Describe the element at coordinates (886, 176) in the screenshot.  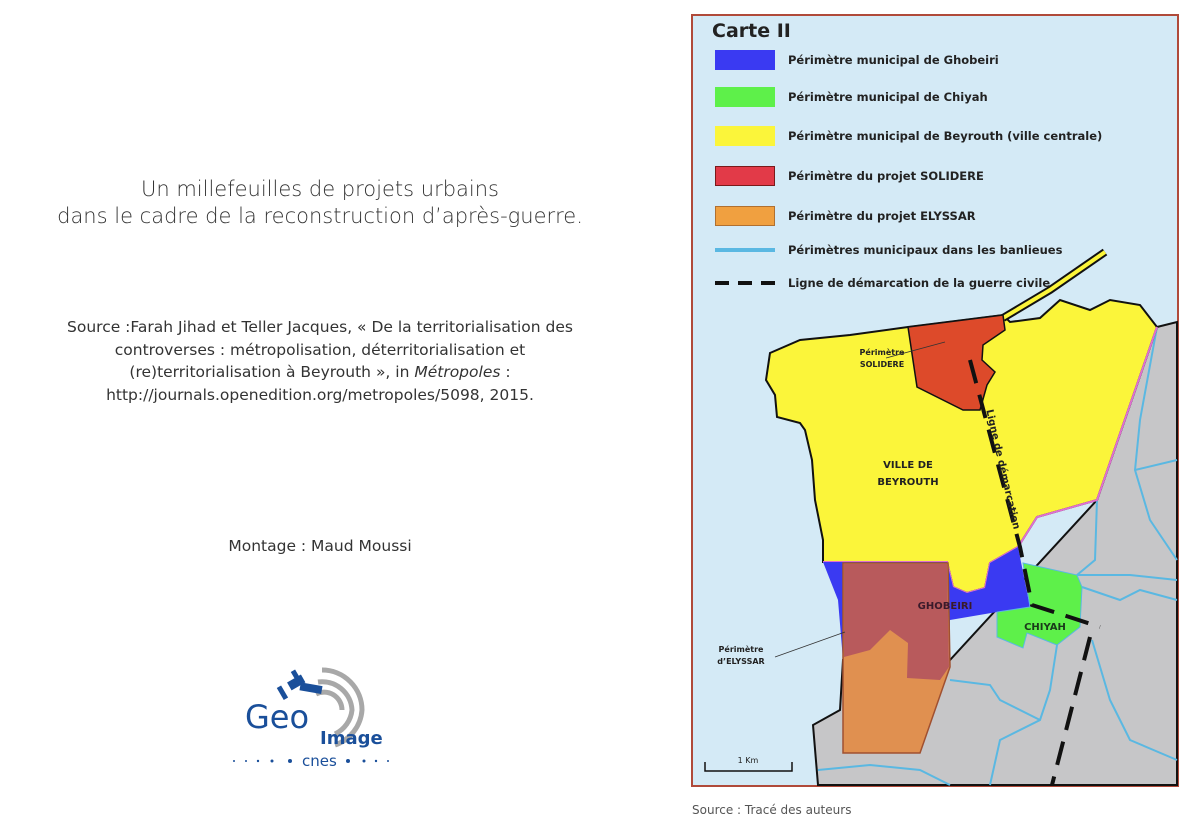
I see `legend-label: Périmètre du projet SOLIDERE` at that location.